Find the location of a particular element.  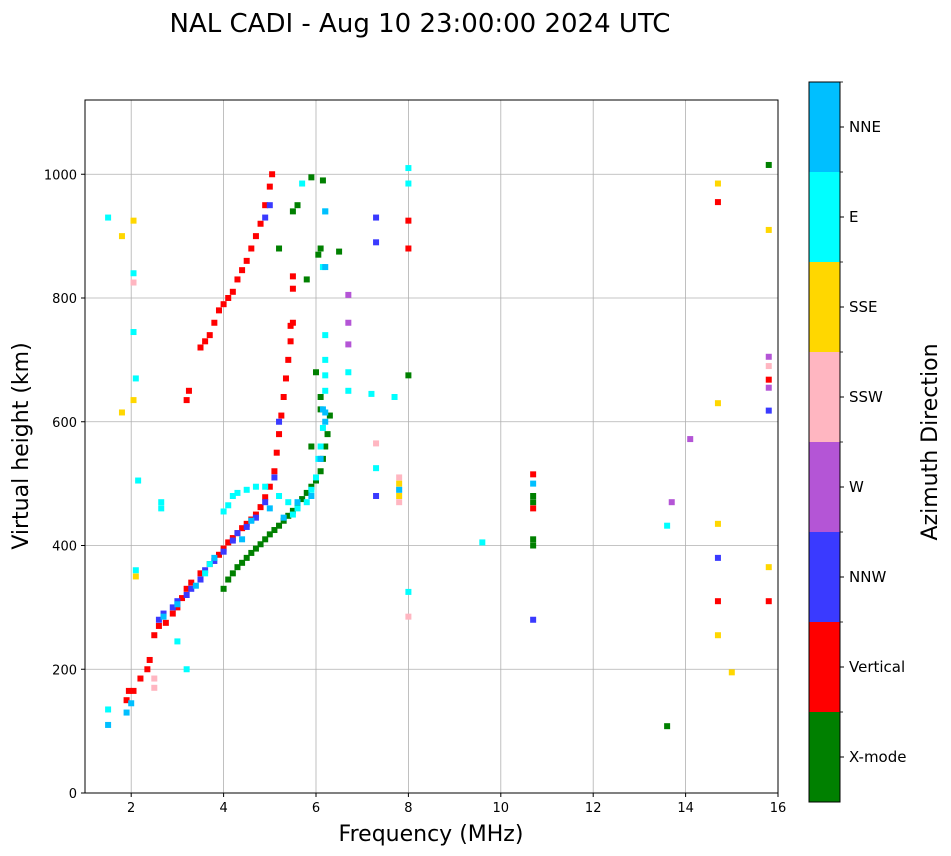

colorbar-swatch-nnw is located at coordinates (824, 577).